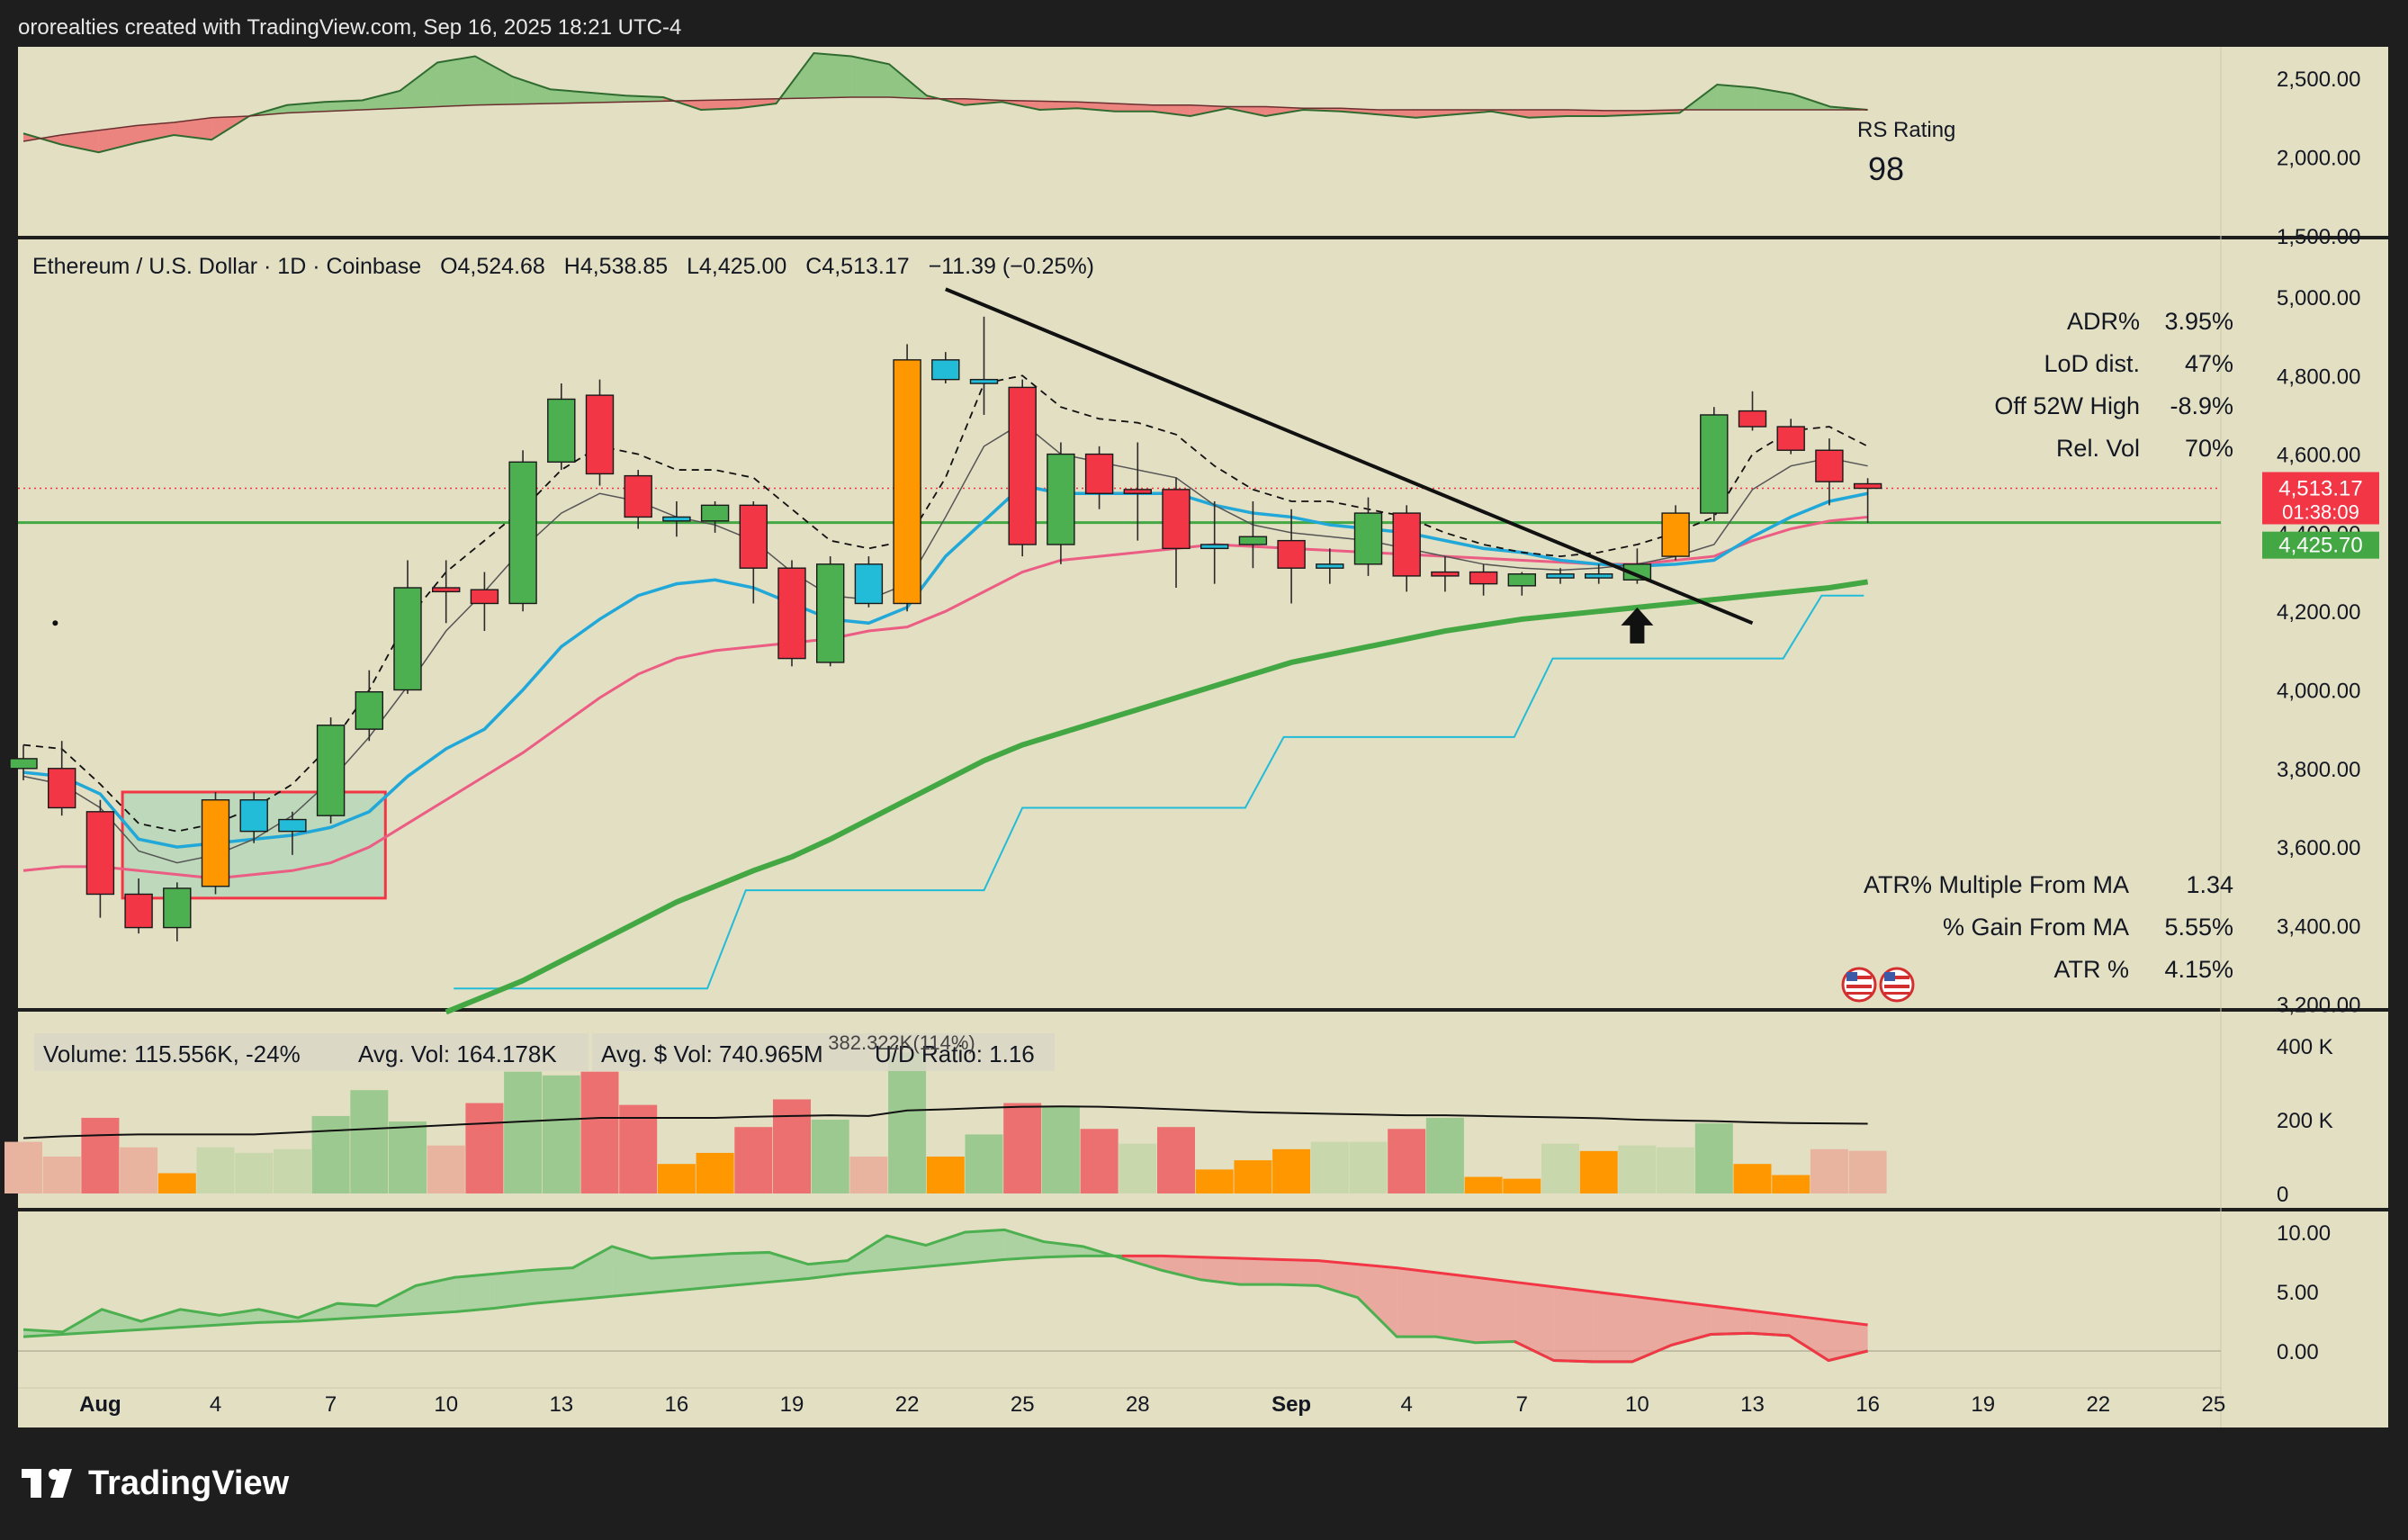  I want to click on us-flag-icon, so click(1859, 985).